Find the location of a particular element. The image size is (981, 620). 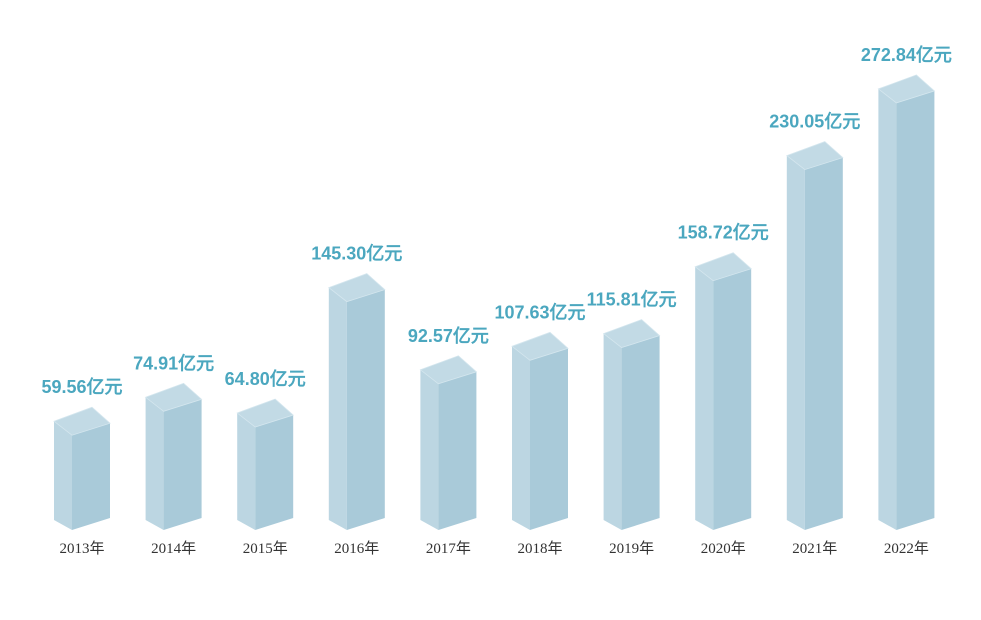

year-label: 2017年 is located at coordinates (448, 548).